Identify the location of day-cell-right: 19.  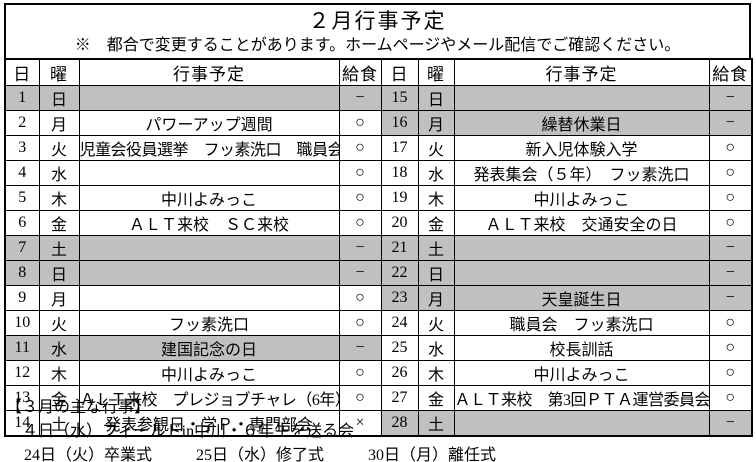
(399, 198).